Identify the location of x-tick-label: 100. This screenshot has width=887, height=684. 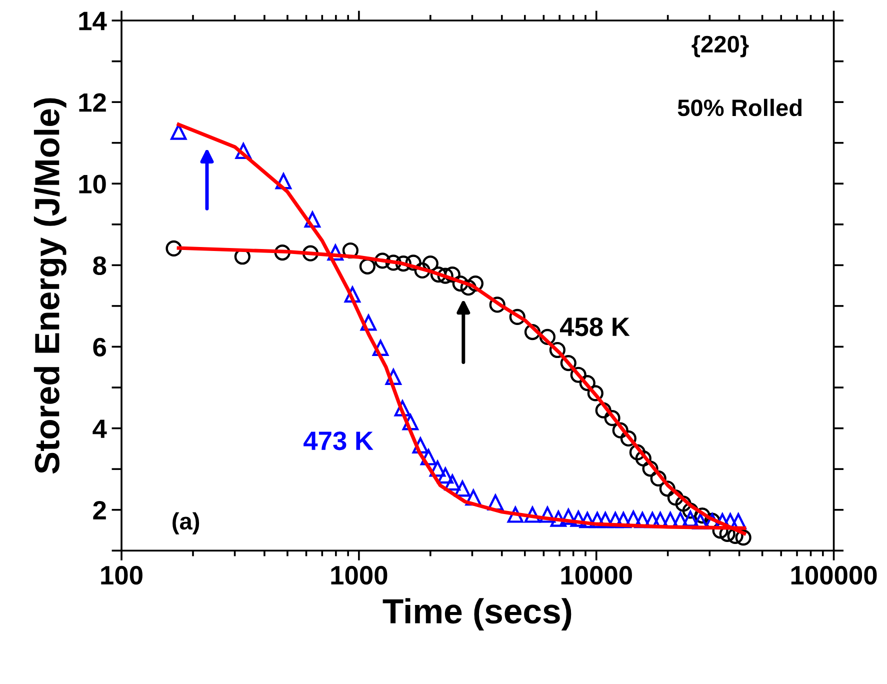
(121, 575).